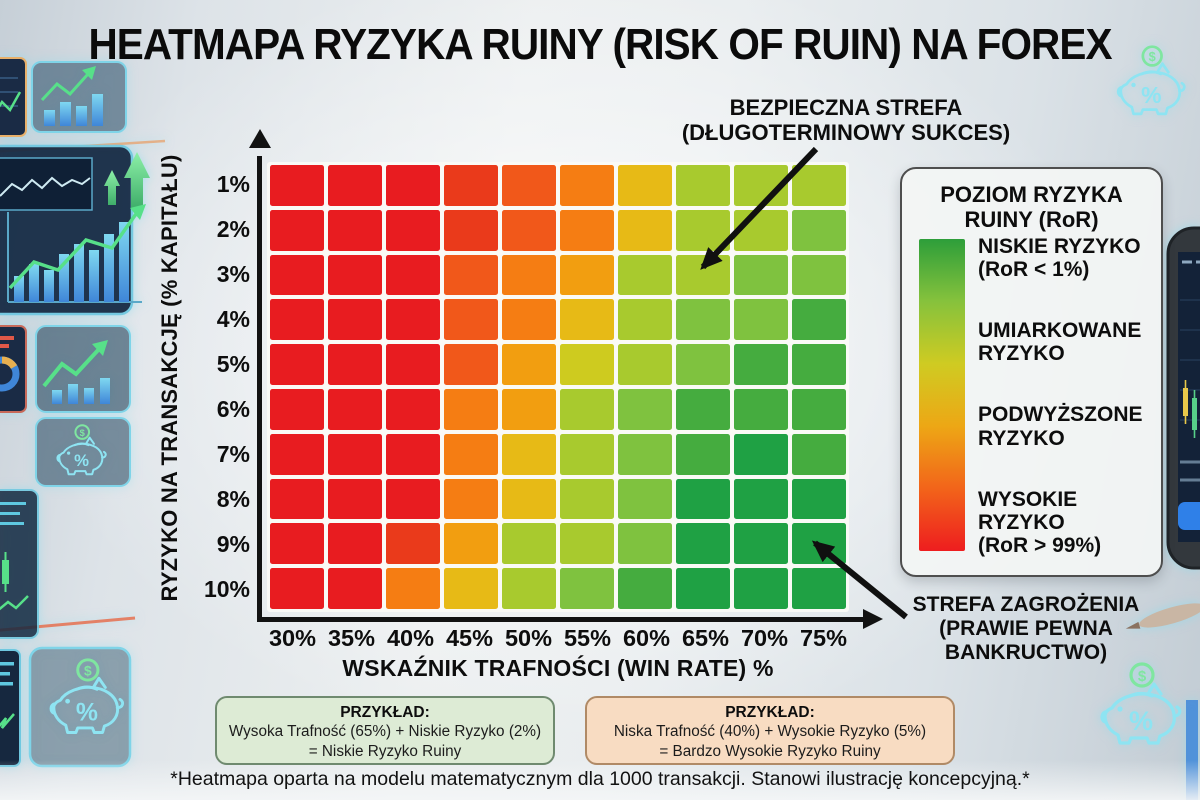  Describe the element at coordinates (45, 186) in the screenshot. I see `line-chart-icon` at that location.